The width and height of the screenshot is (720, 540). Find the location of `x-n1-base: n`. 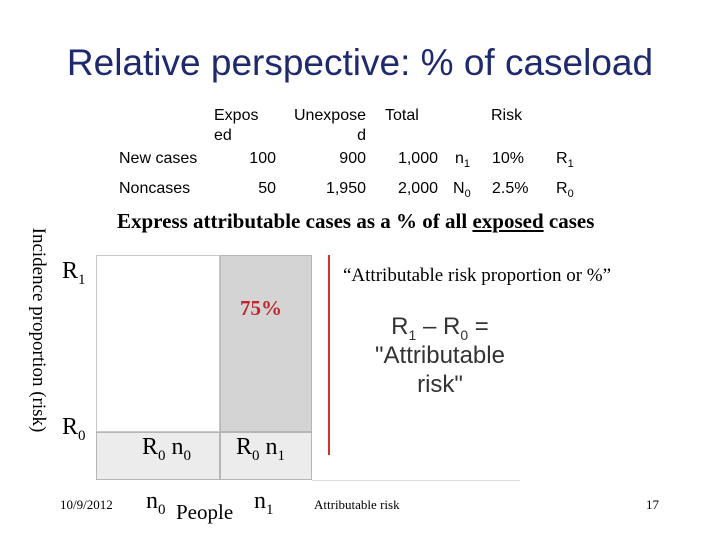

x-n1-base: n is located at coordinates (260, 501).